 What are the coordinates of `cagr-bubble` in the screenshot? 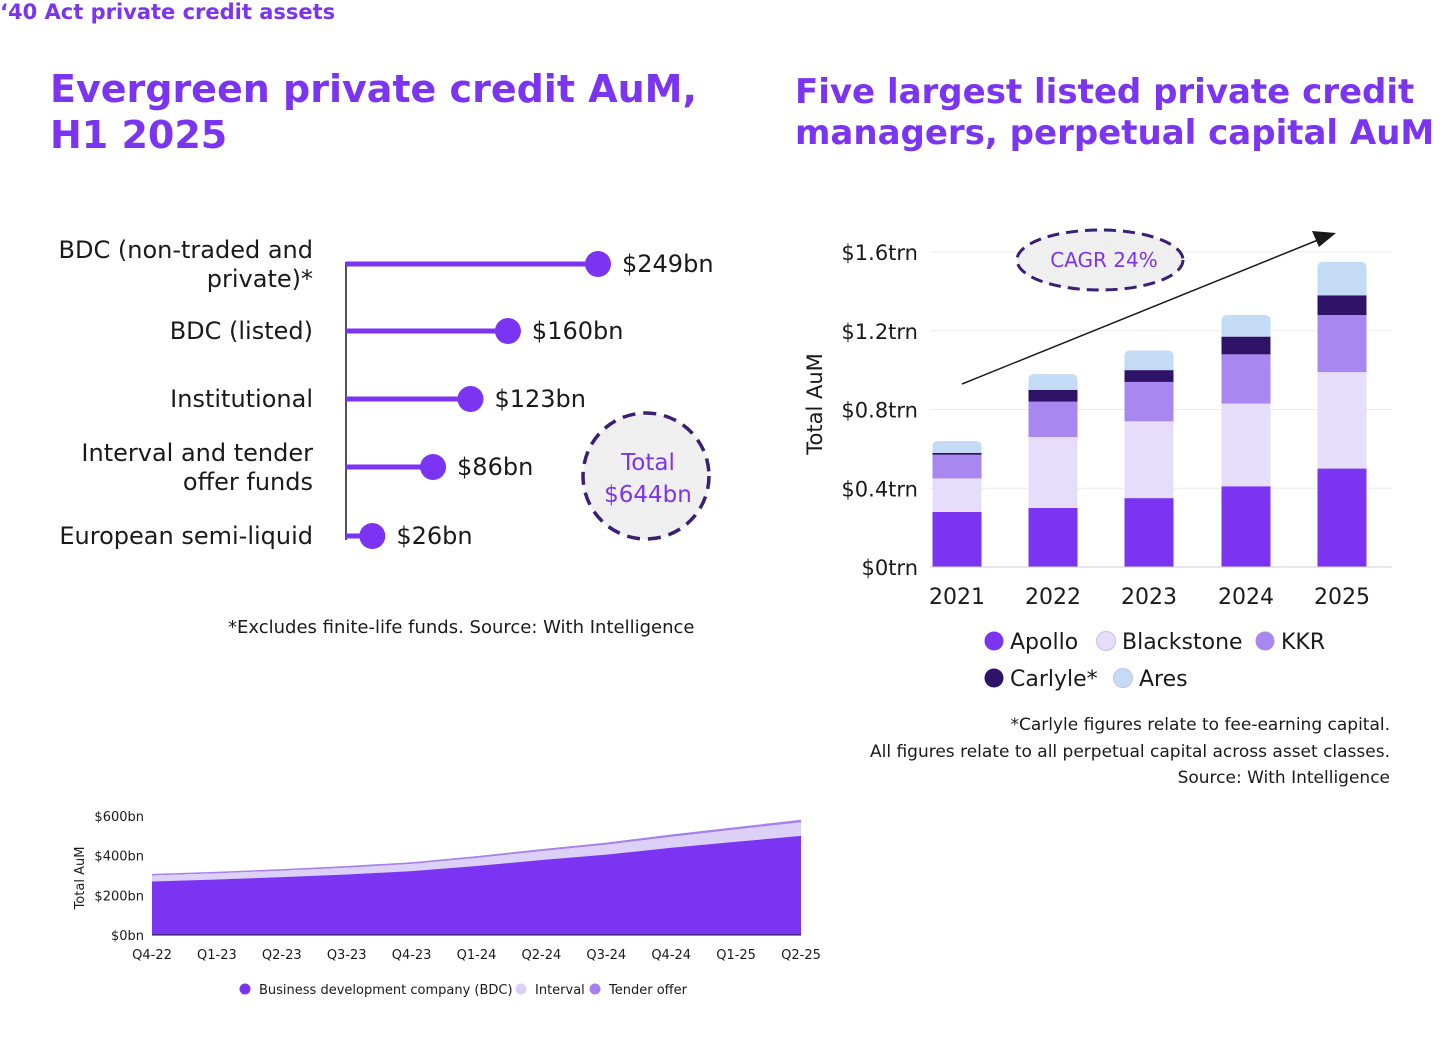 It's located at (1100, 260).